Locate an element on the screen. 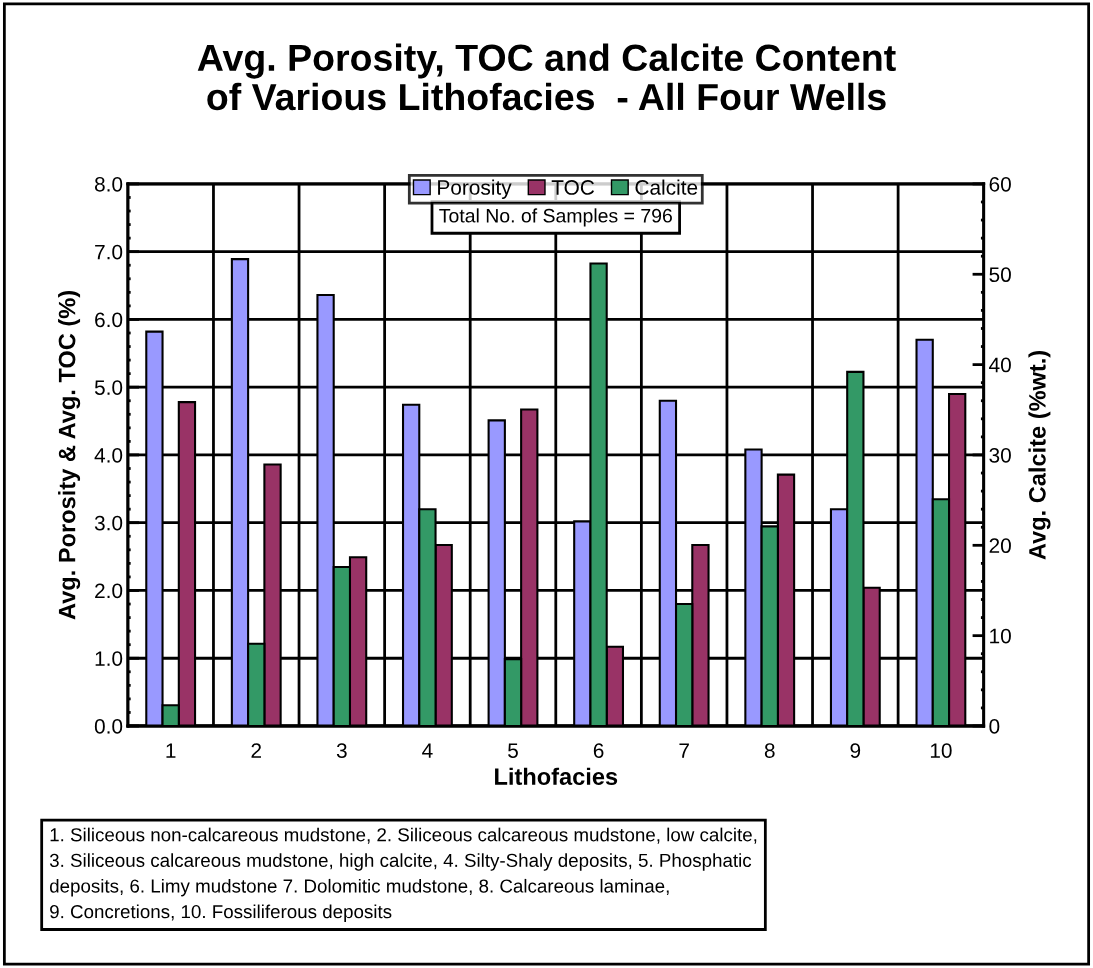  x-tick-label: 6 is located at coordinates (598, 750).